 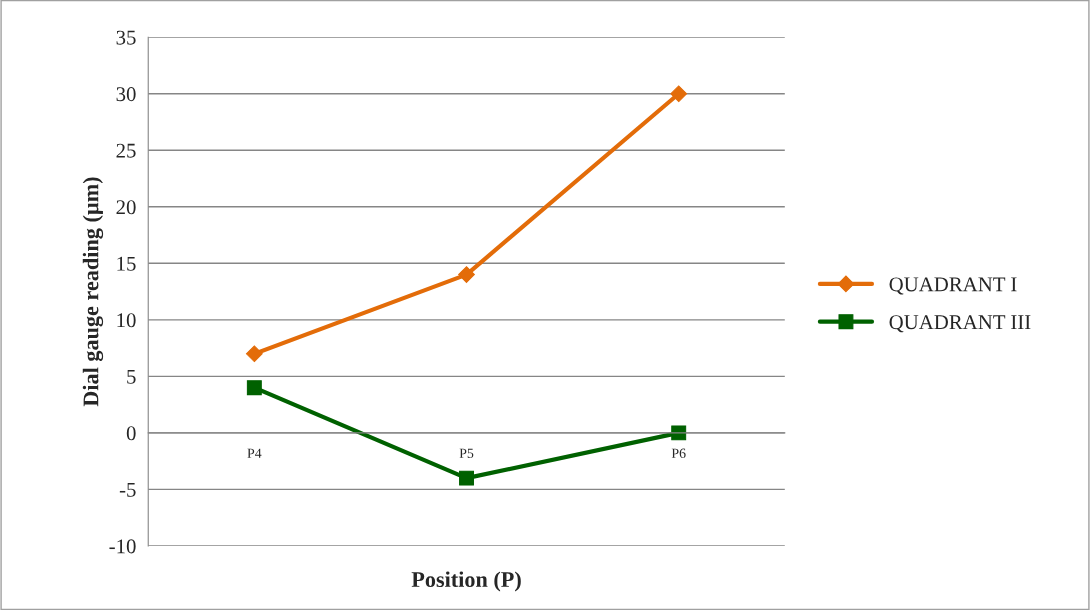 I want to click on y-axis-title: Dial gauge reading (µm), so click(x=93, y=292).